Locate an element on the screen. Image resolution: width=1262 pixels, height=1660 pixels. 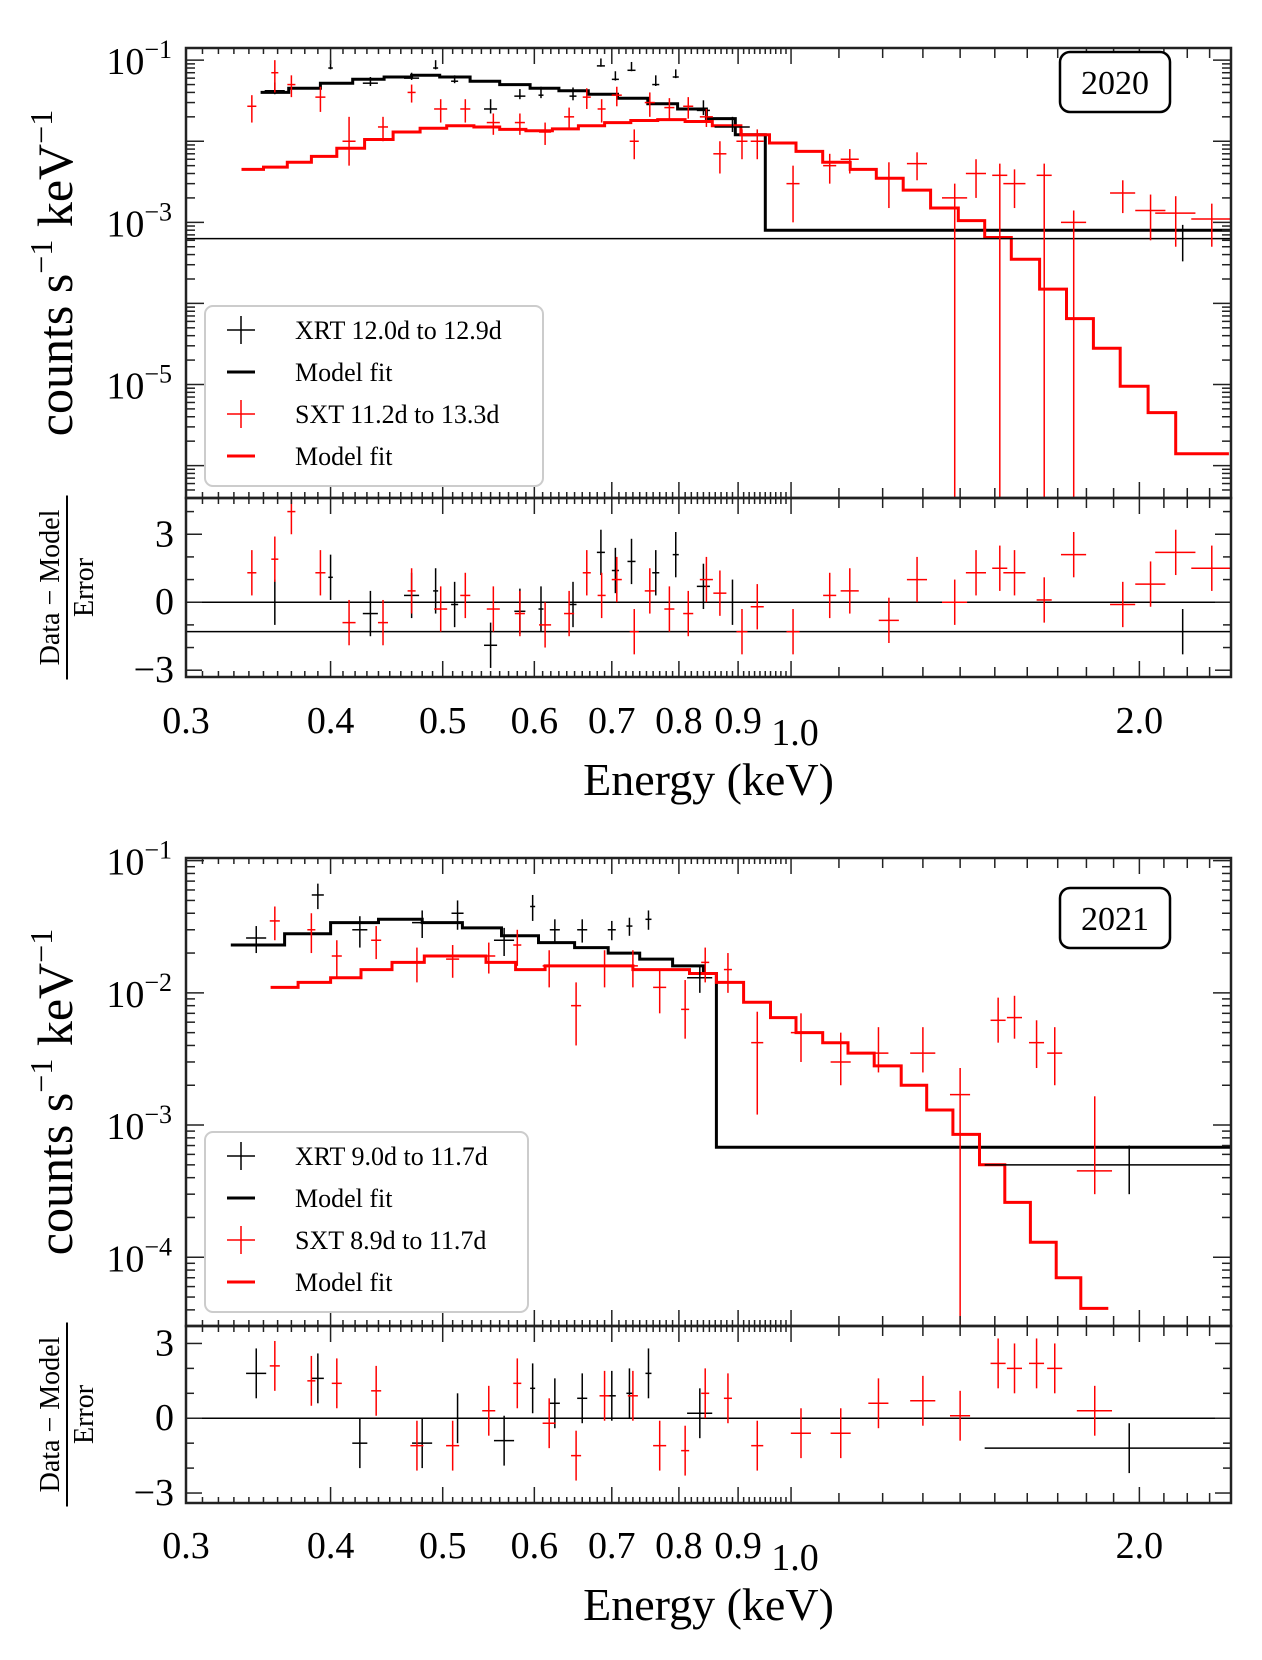
legend-entry: SXT 11.2d to 13.3d is located at coordinates (363, 414).